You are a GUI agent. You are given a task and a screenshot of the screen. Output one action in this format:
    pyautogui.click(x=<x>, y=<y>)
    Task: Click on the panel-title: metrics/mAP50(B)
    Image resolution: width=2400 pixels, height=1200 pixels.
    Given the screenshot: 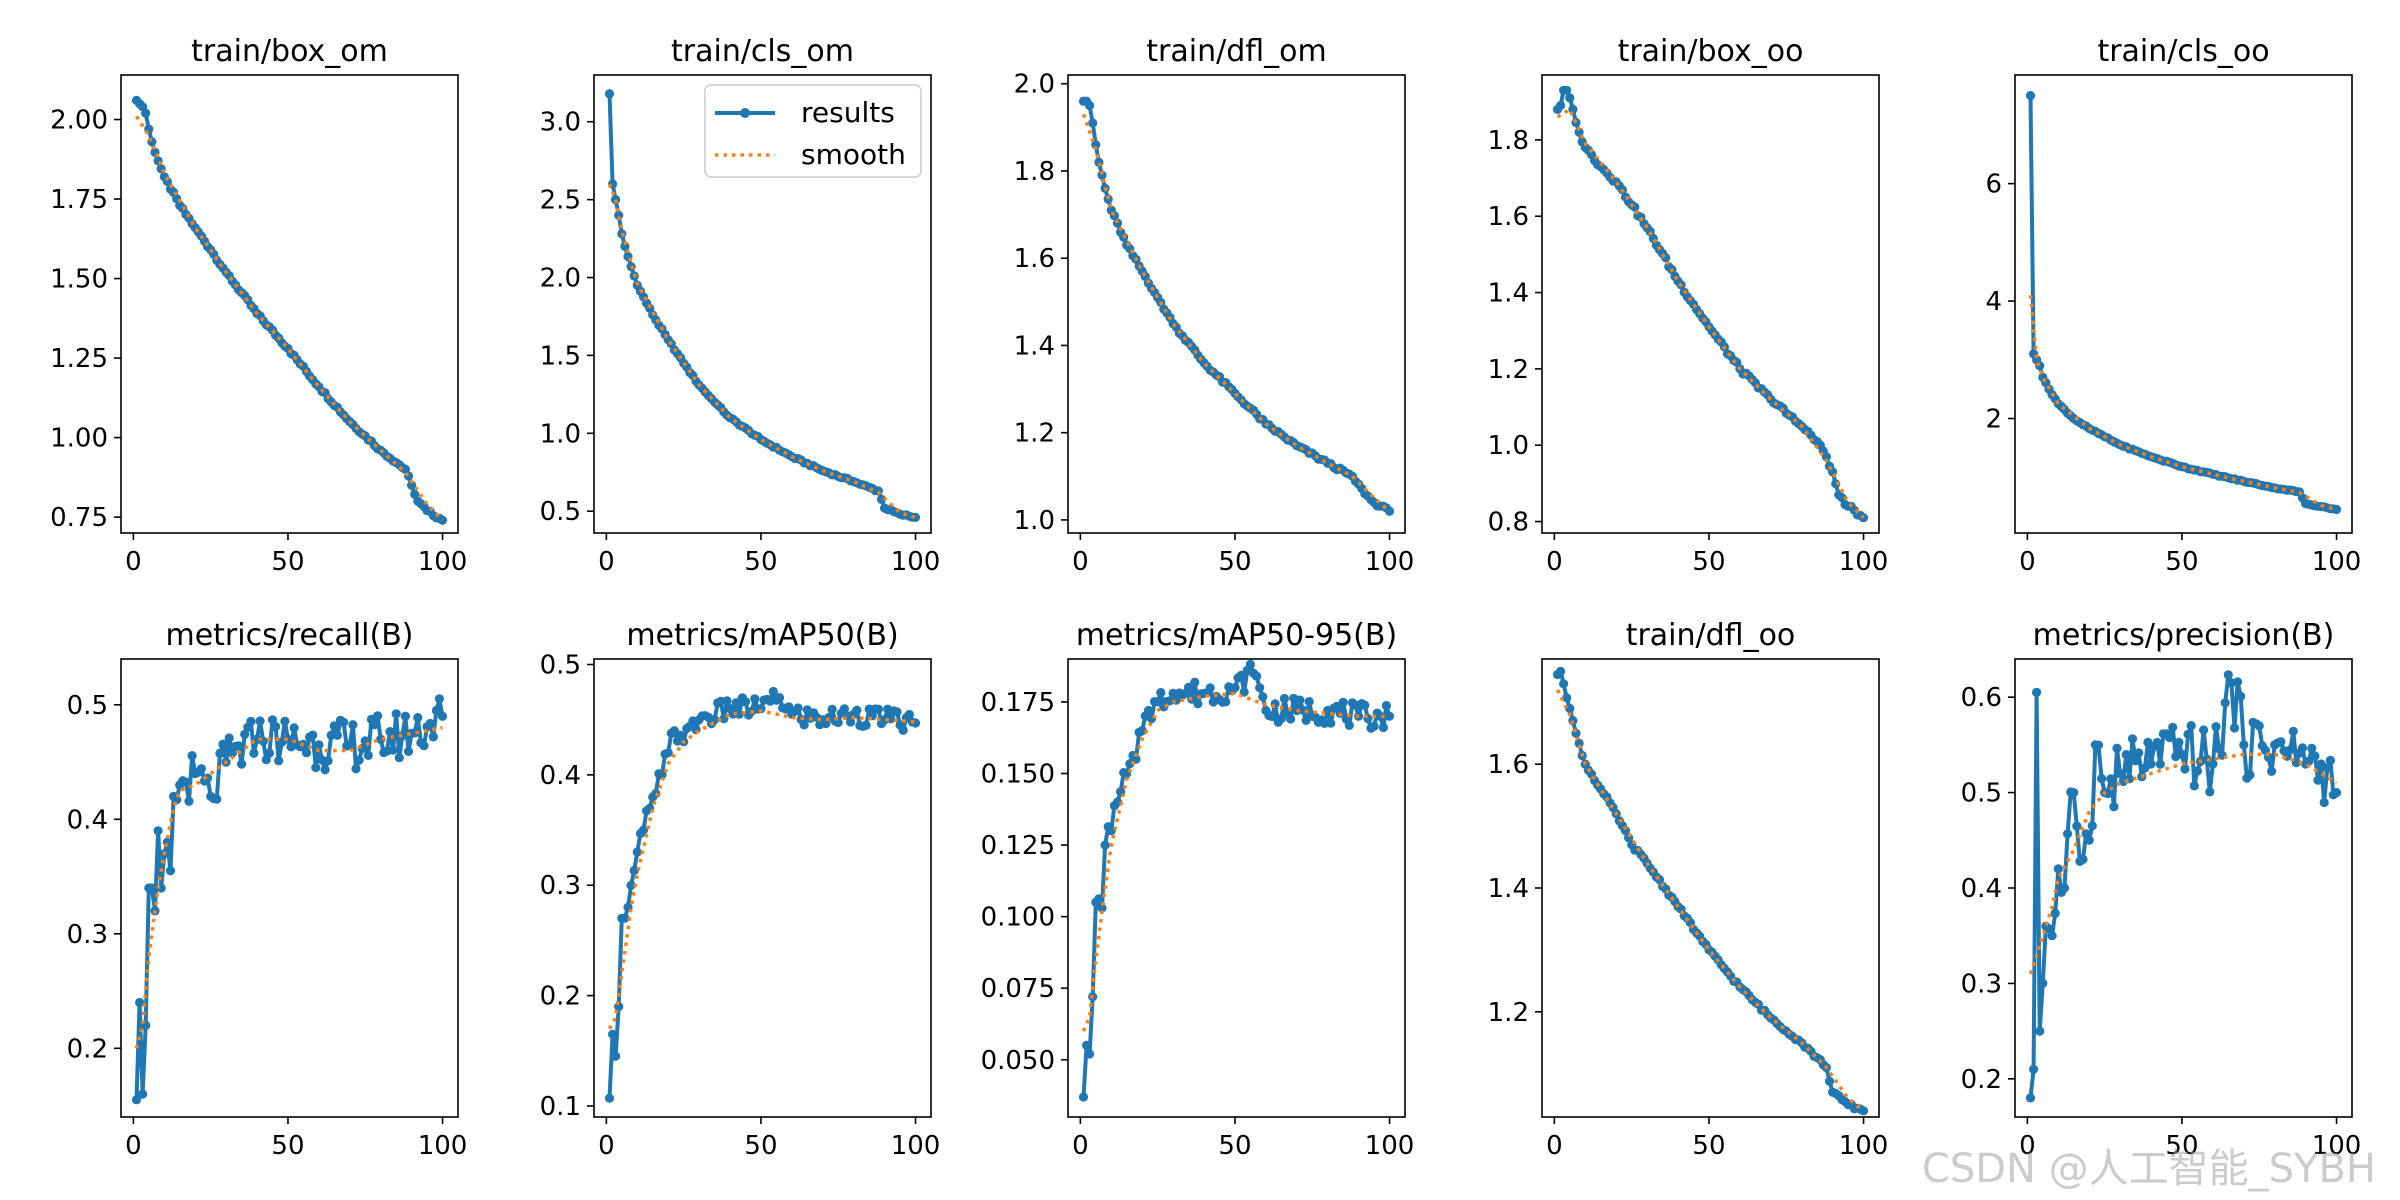 What is the action you would take?
    pyautogui.click(x=762, y=635)
    